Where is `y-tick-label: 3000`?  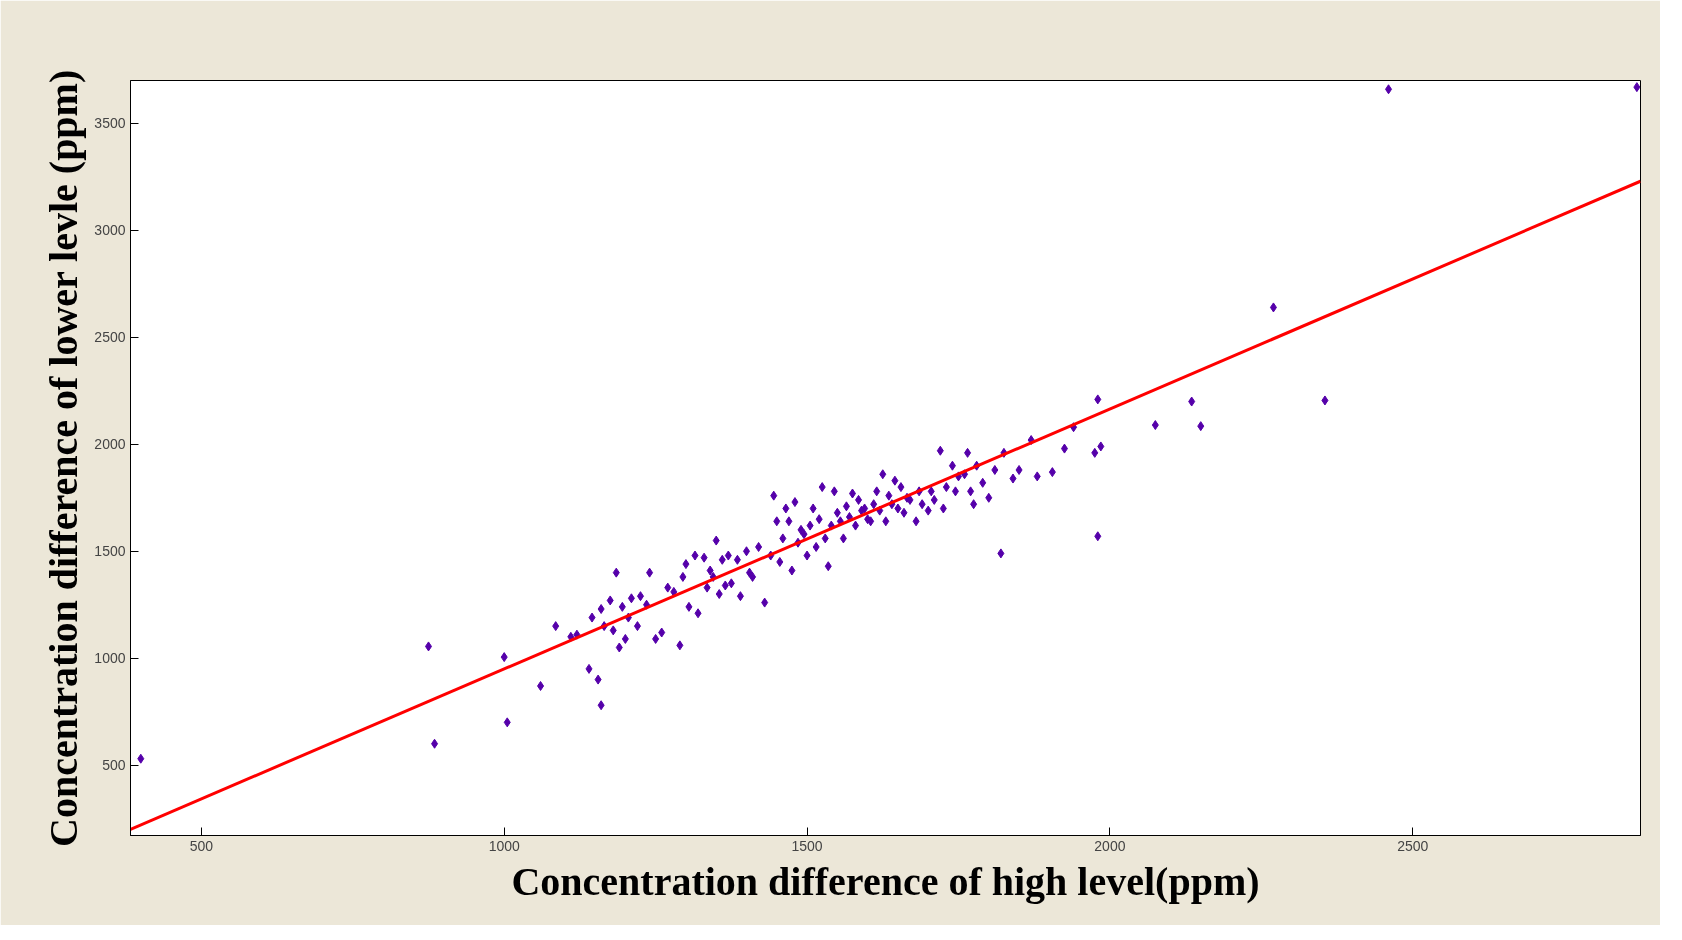 y-tick-label: 3000 is located at coordinates (110, 230).